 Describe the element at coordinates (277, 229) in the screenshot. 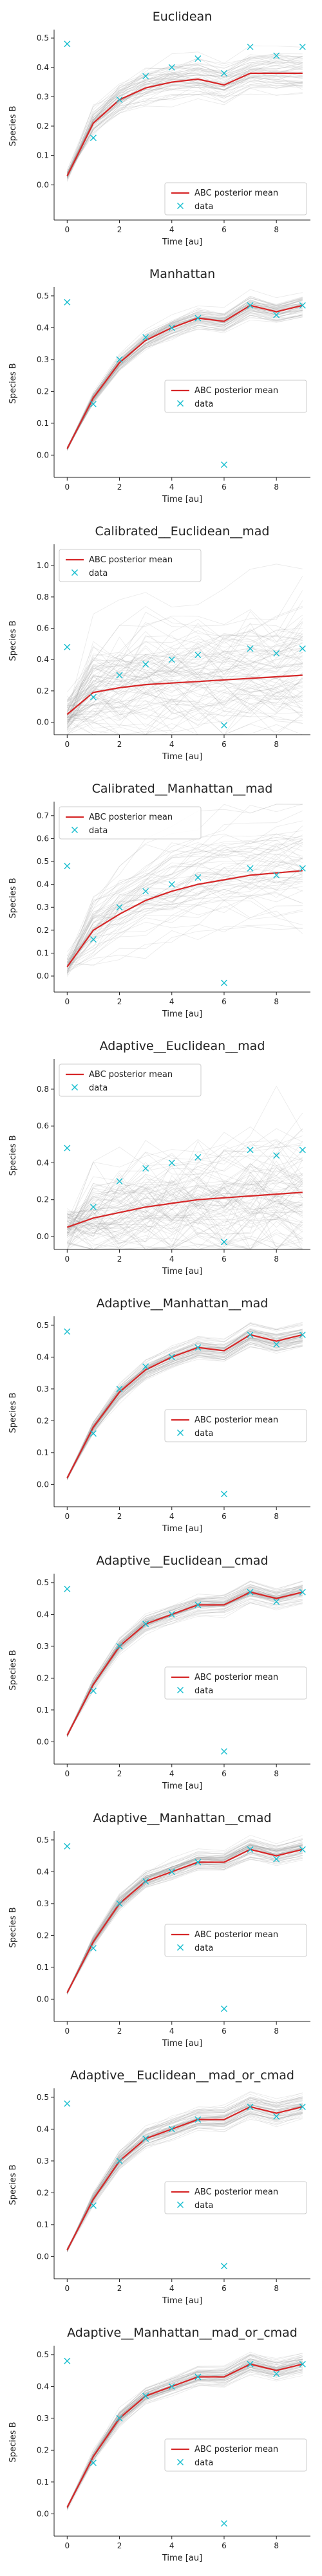

I see `x-tick-label: 8` at that location.